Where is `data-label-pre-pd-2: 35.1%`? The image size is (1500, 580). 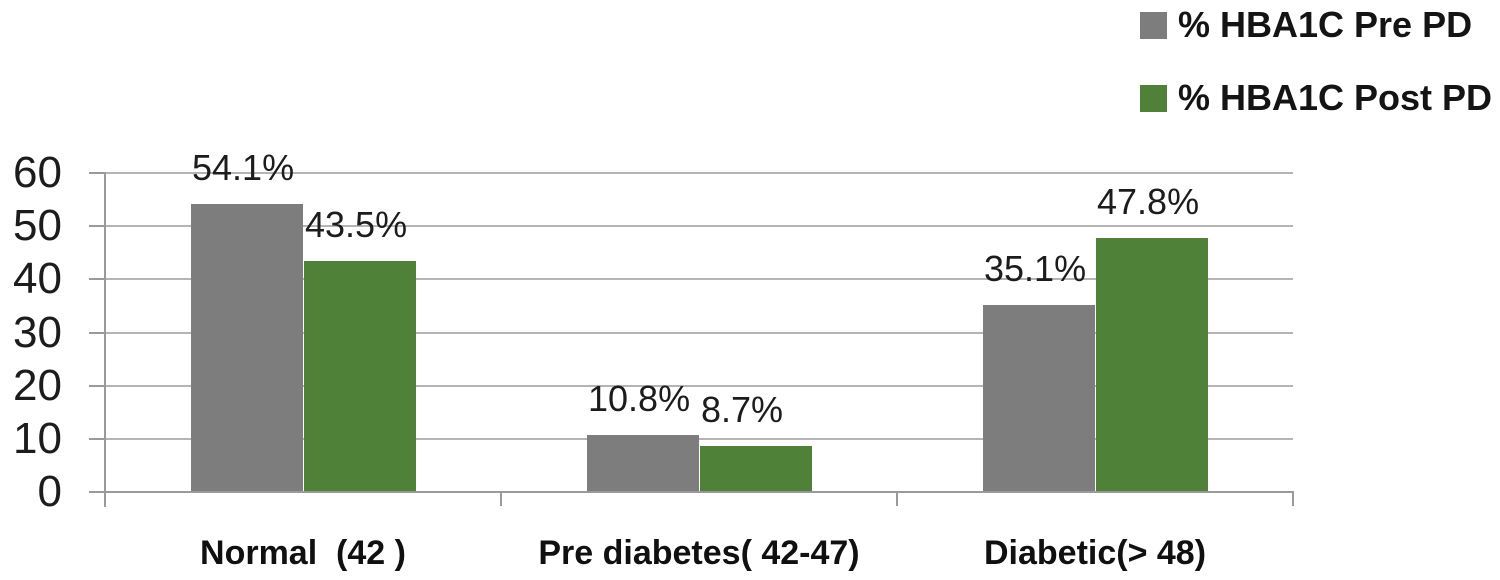
data-label-pre-pd-2: 35.1% is located at coordinates (1035, 269).